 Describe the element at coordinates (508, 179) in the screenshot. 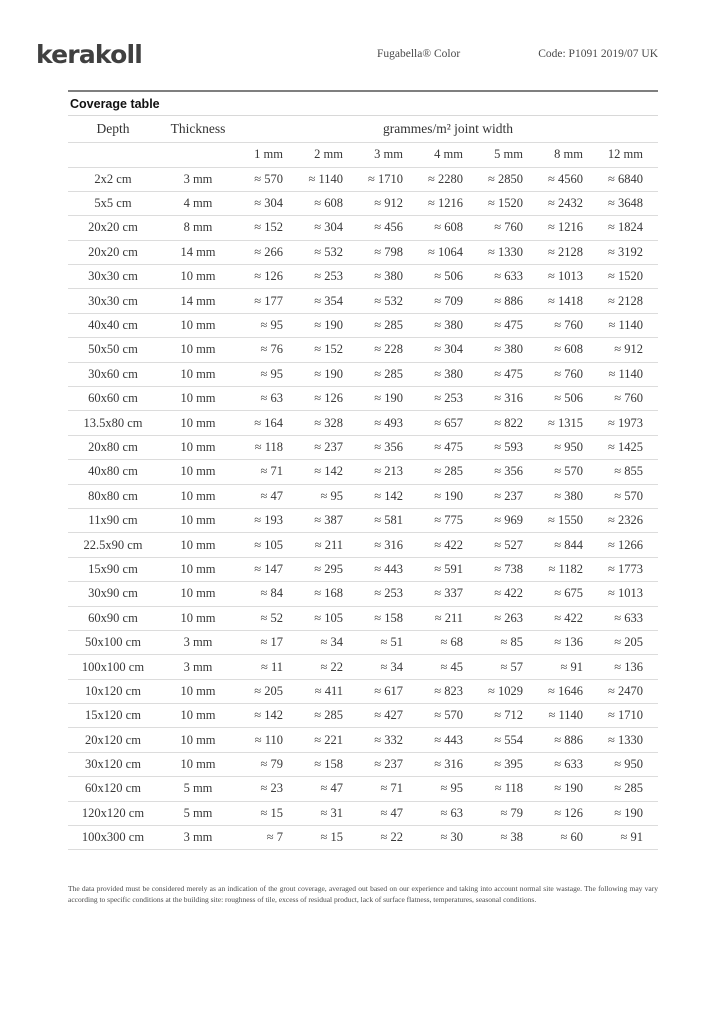

I see `coverage-value-cell: ≈ 2850` at that location.